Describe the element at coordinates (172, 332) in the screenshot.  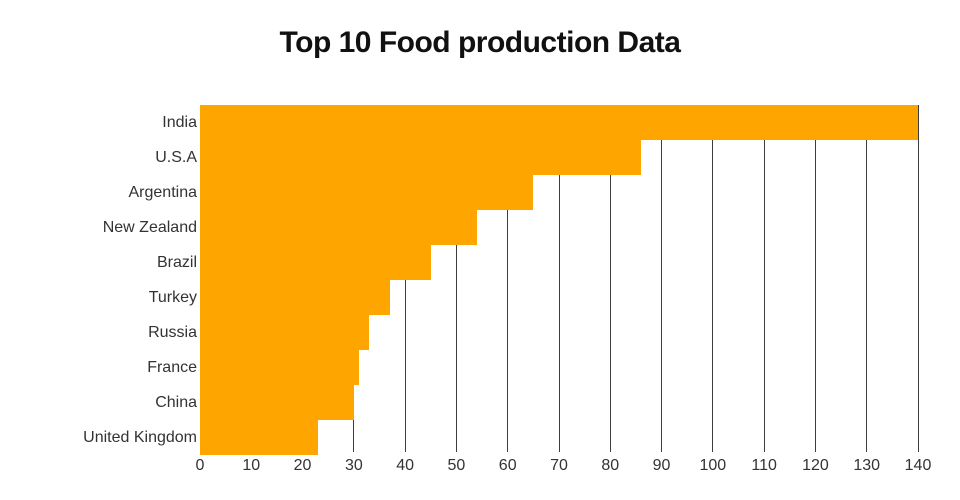
I see `y-category-label: Russia` at that location.